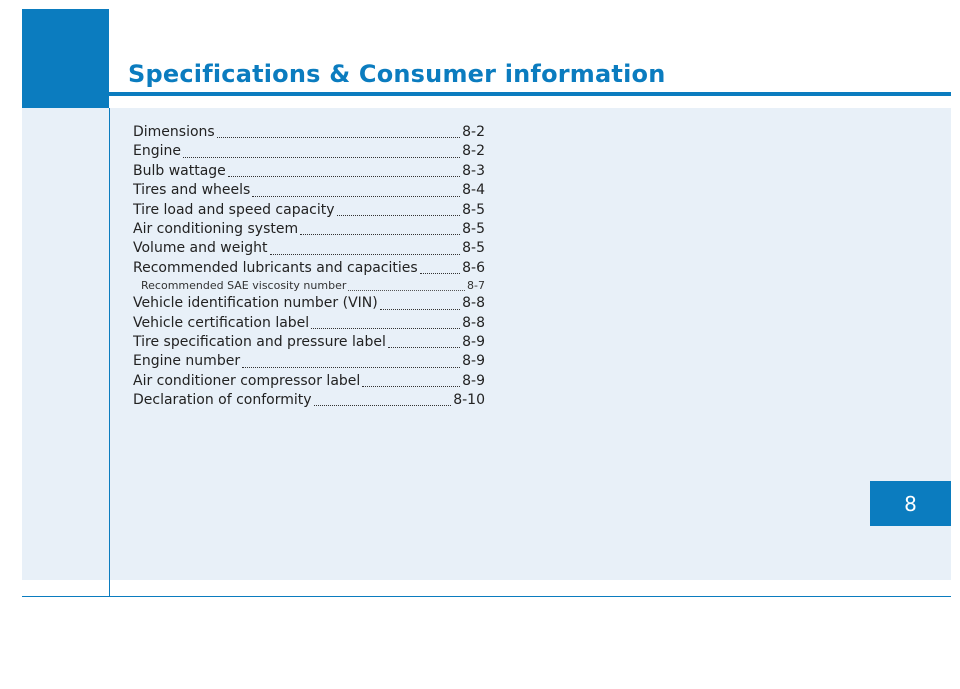  I want to click on toc-entry-label: Vehicle identification number (VIN), so click(255, 303).